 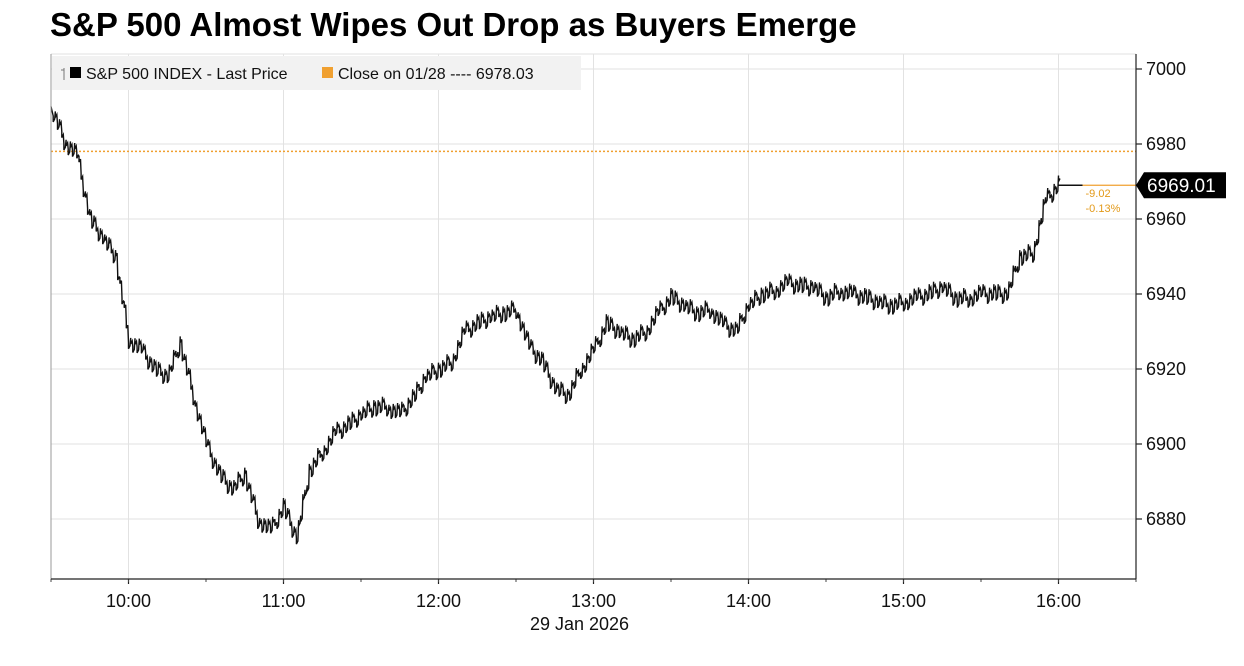 I want to click on y-tick-label: 6980, so click(x=1166, y=144).